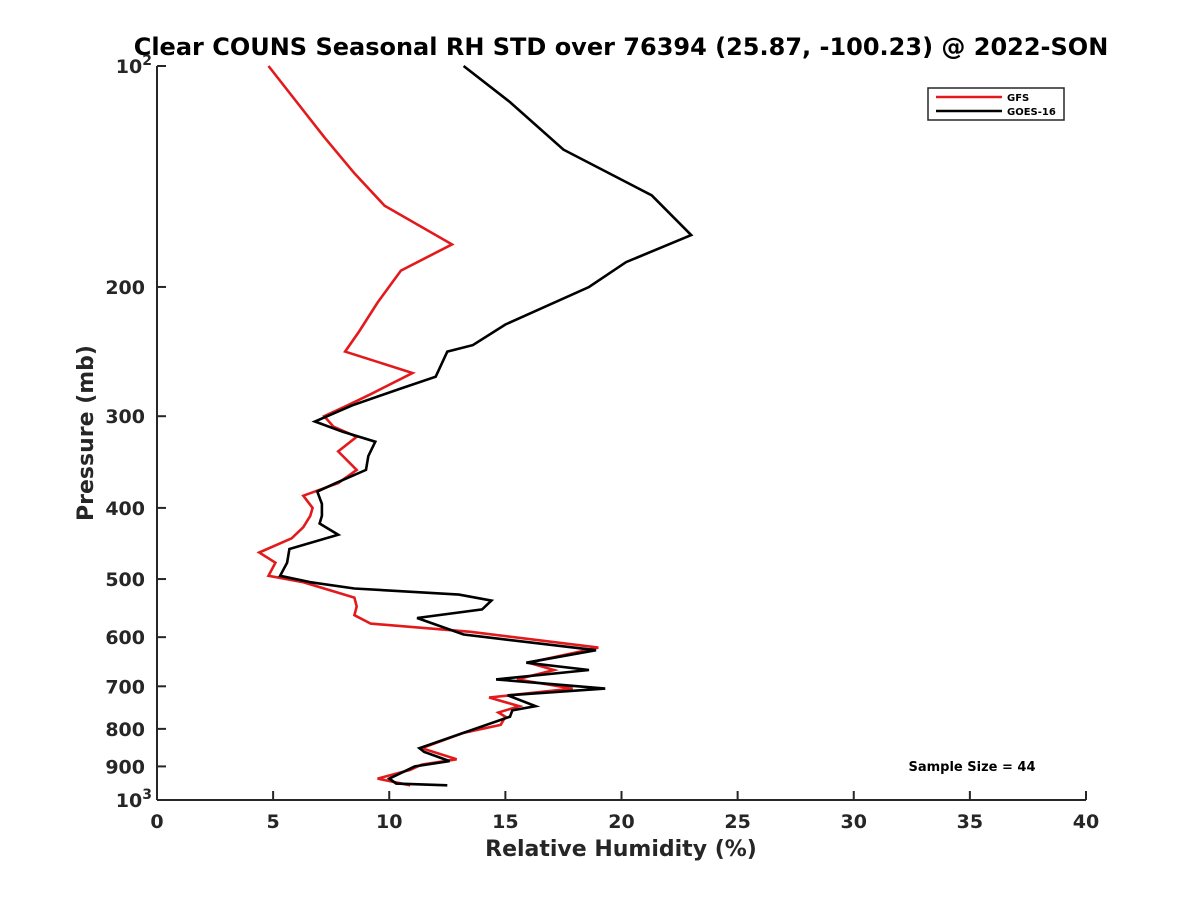  Describe the element at coordinates (125, 687) in the screenshot. I see `y-tick-label: 700` at that location.